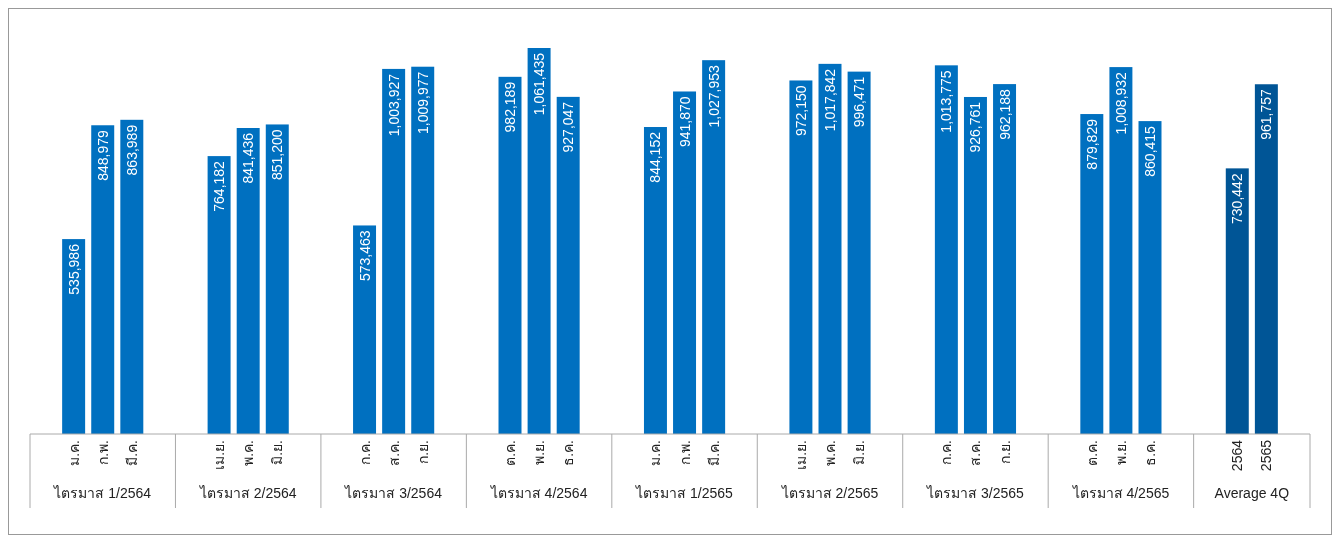 The width and height of the screenshot is (1340, 543). What do you see at coordinates (1266, 455) in the screenshot?
I see `x-tick-label: 2565` at bounding box center [1266, 455].